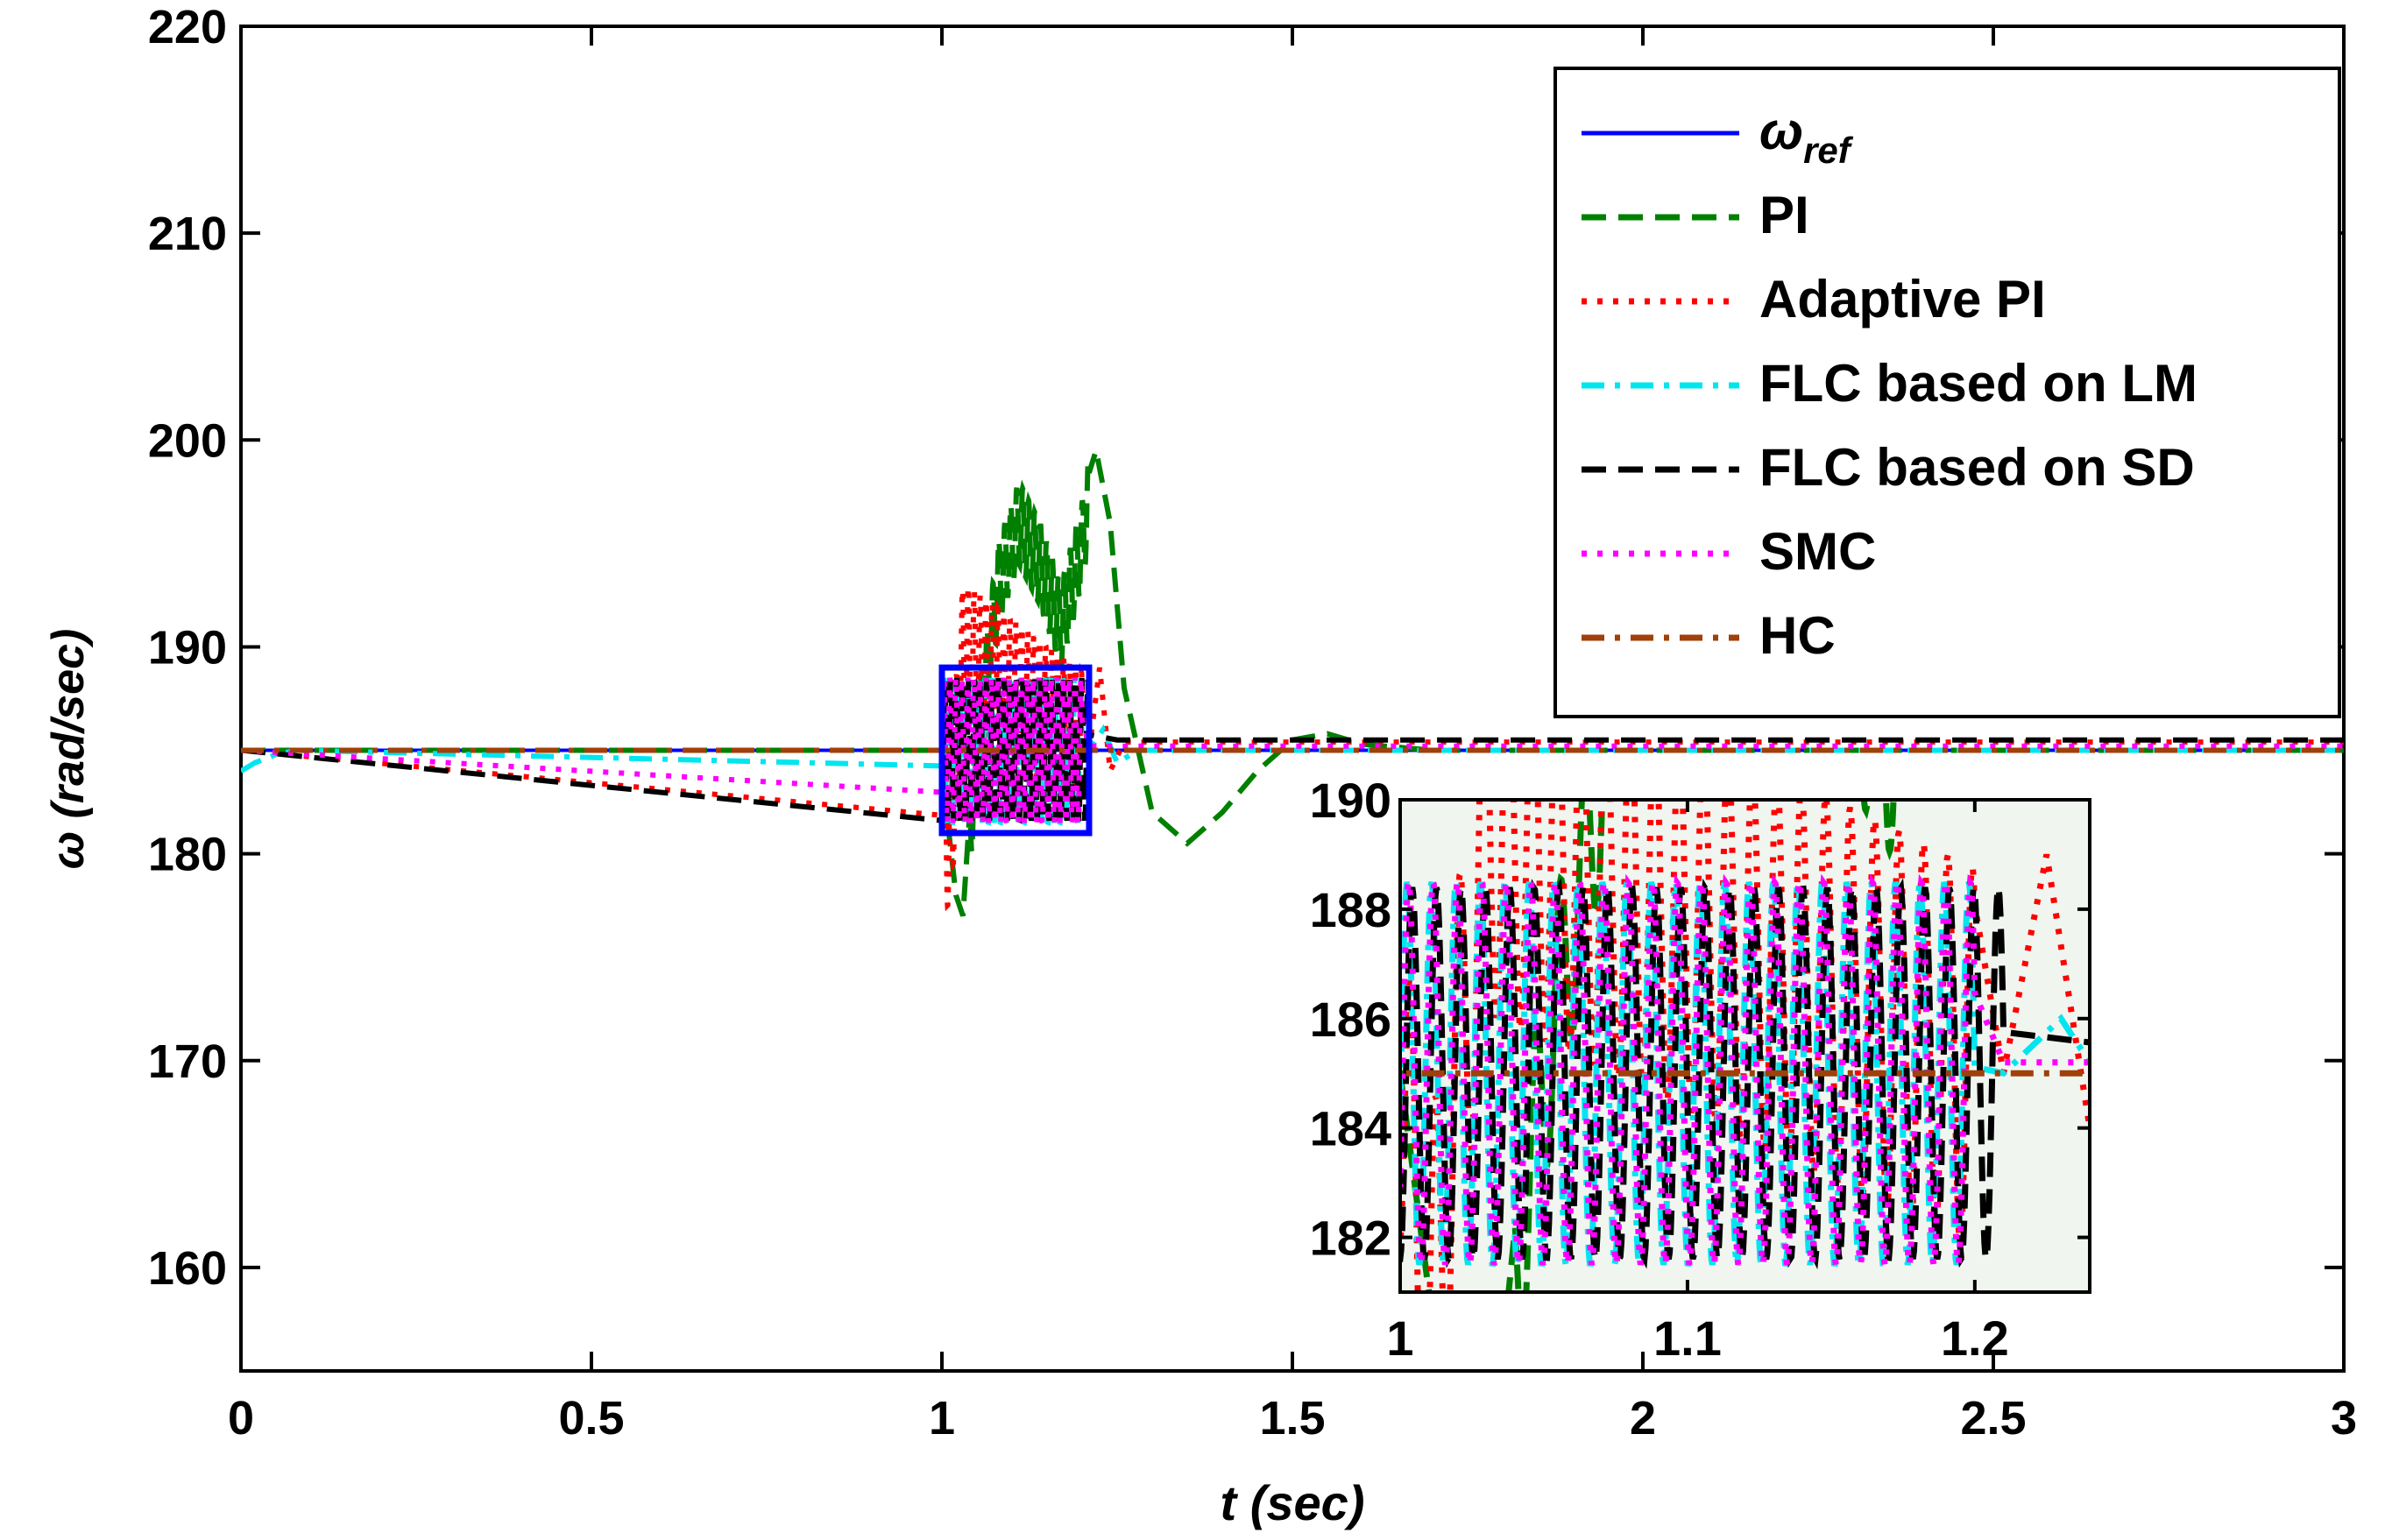 This screenshot has height=1540, width=2385. I want to click on x-axis-label: t (sec), so click(1293, 1502).